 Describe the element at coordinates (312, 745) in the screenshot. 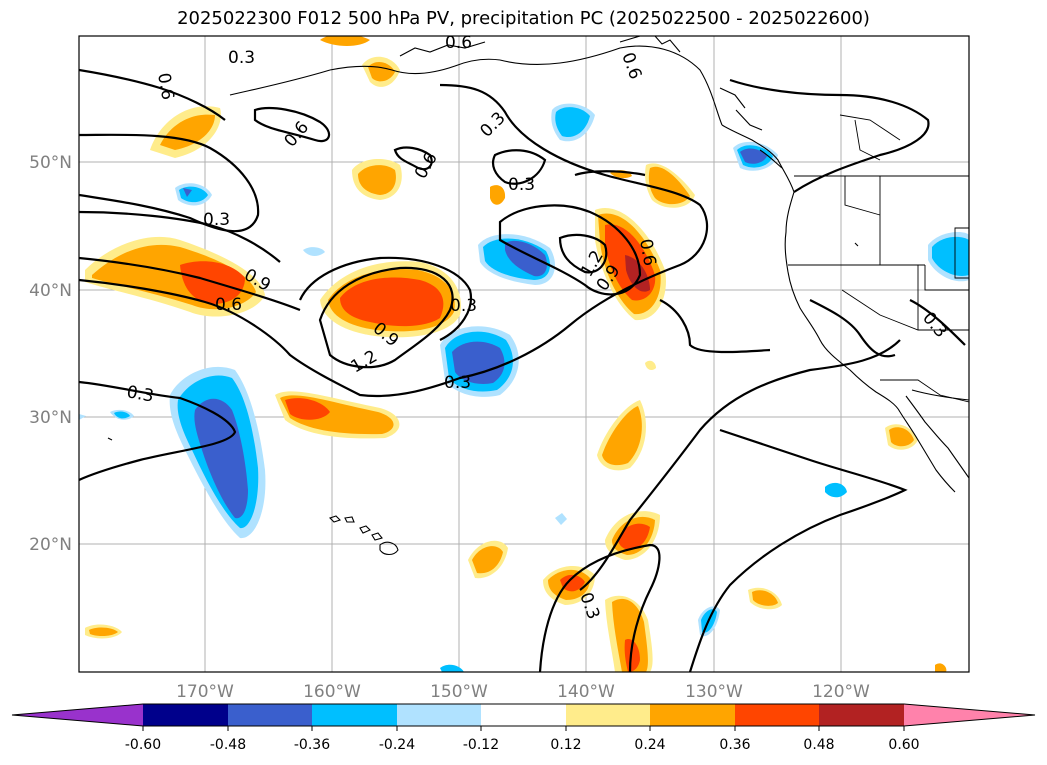

I see `colorbar-tick-label: -0.36` at that location.